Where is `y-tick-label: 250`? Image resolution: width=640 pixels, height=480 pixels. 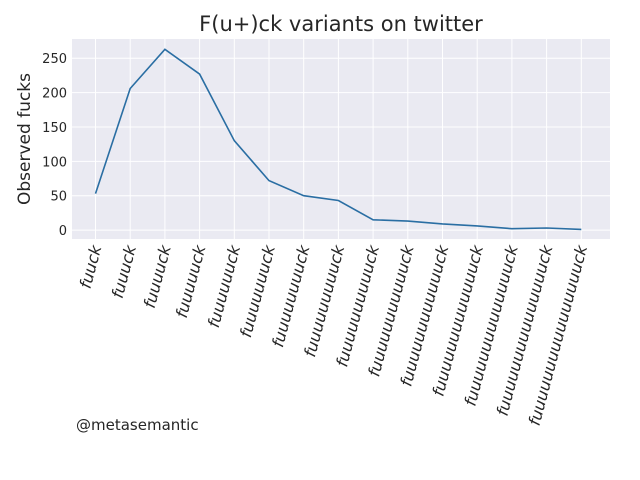
y-tick-label: 250 is located at coordinates (54, 59).